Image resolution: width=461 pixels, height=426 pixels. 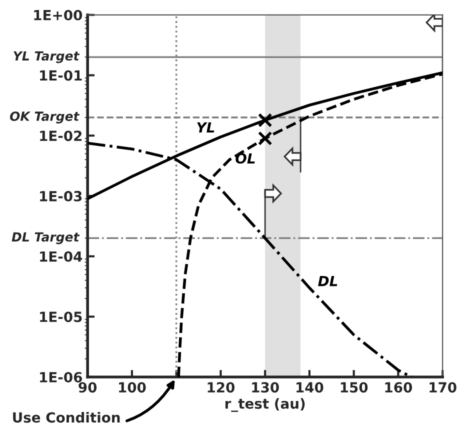 What do you see at coordinates (265, 405) in the screenshot?
I see `x-axis-title: r_test (au)` at bounding box center [265, 405].